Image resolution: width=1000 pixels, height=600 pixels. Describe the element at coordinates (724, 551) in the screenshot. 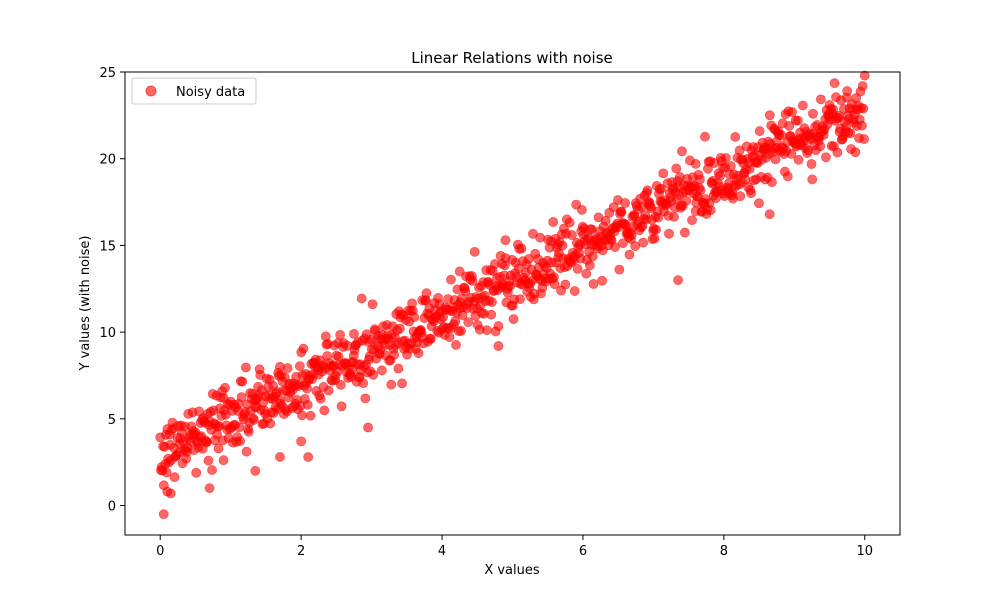

I see `x-tick-label: 8` at that location.